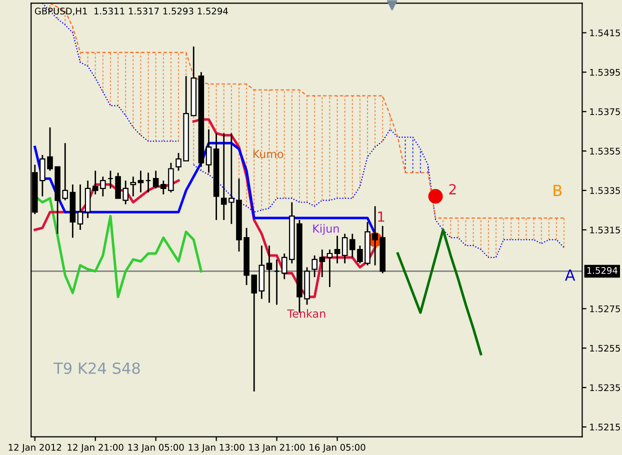 The image size is (622, 455). Describe the element at coordinates (97, 368) in the screenshot. I see `annotation: T9 K24 S48` at that location.